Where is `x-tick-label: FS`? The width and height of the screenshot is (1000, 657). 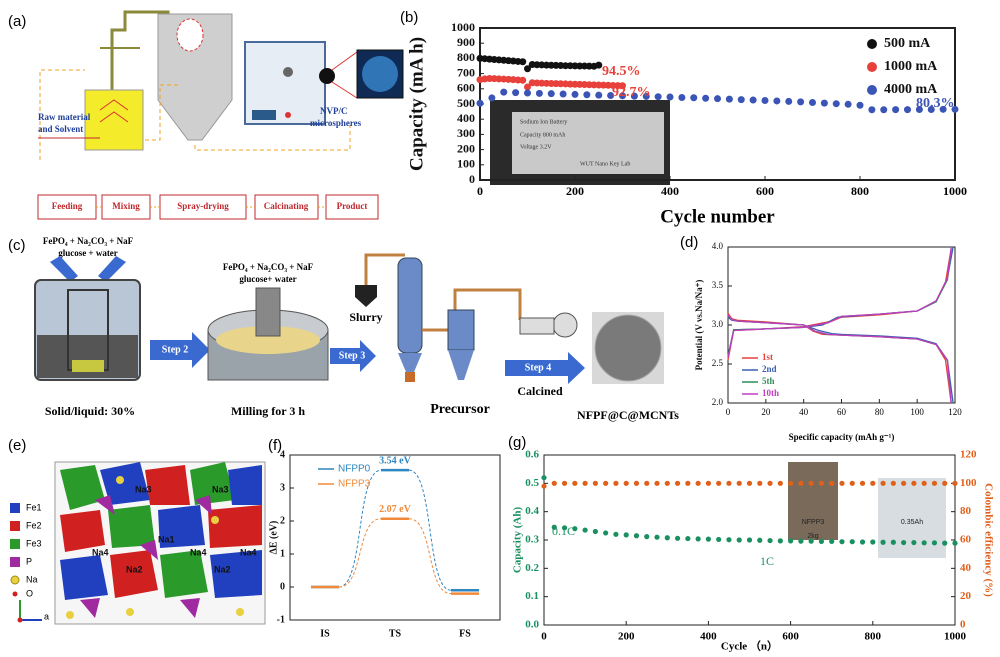
x-tick-label: FS is located at coordinates (465, 633).